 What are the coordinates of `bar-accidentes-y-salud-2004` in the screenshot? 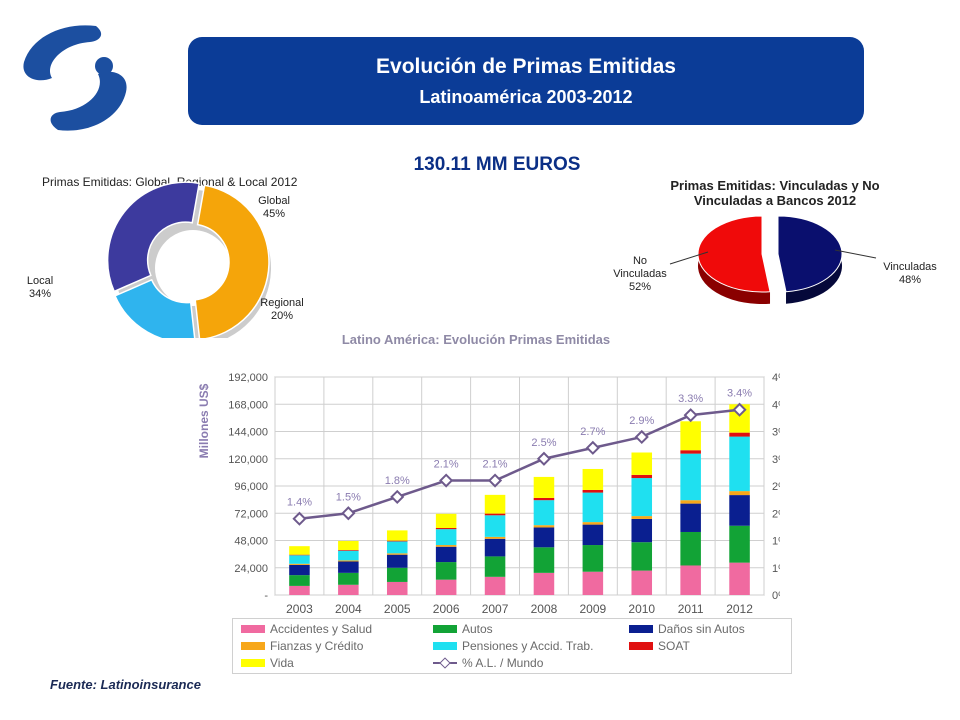 It's located at (348, 589).